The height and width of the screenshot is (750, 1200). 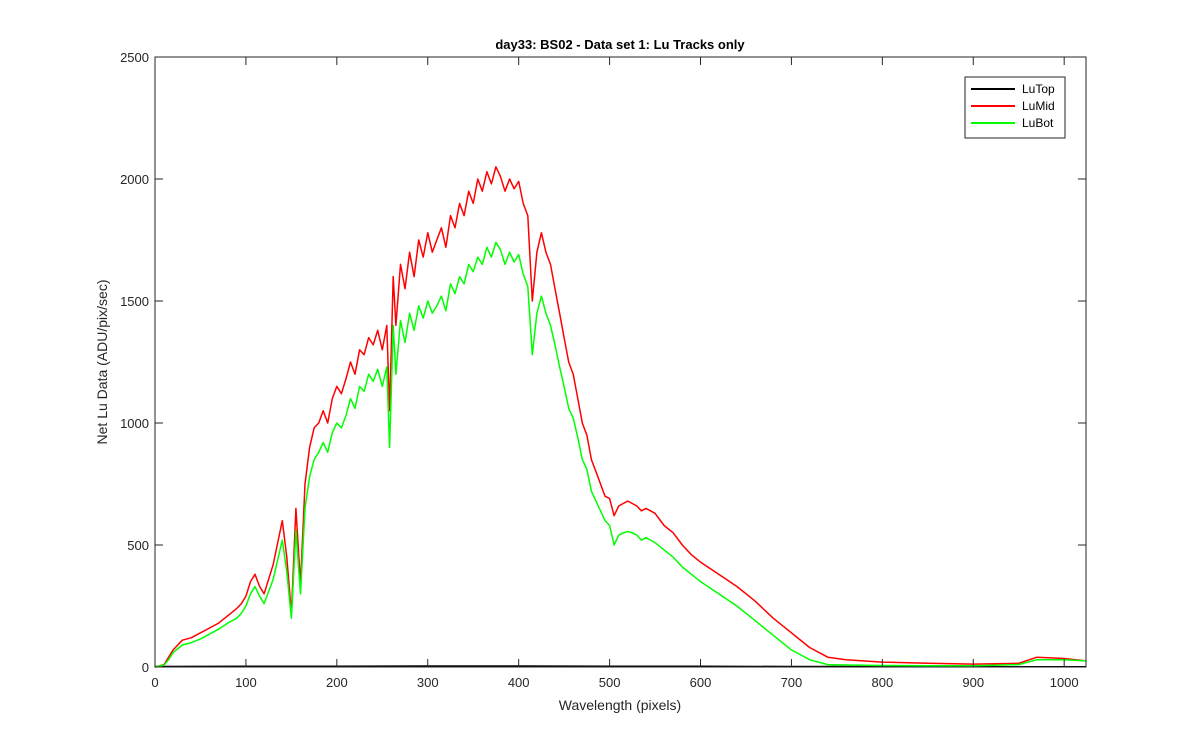 I want to click on y-tick-label: 1500, so click(x=134, y=301).